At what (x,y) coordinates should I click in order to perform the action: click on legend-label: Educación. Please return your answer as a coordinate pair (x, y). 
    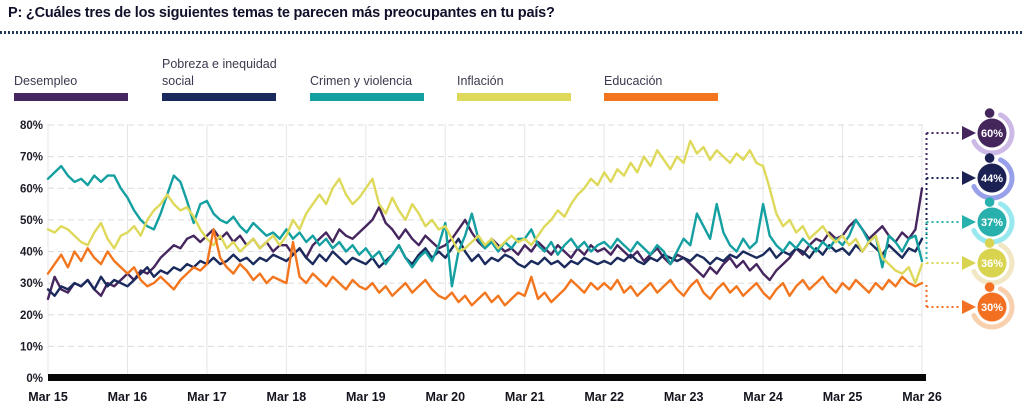
    Looking at the image, I should click on (633, 81).